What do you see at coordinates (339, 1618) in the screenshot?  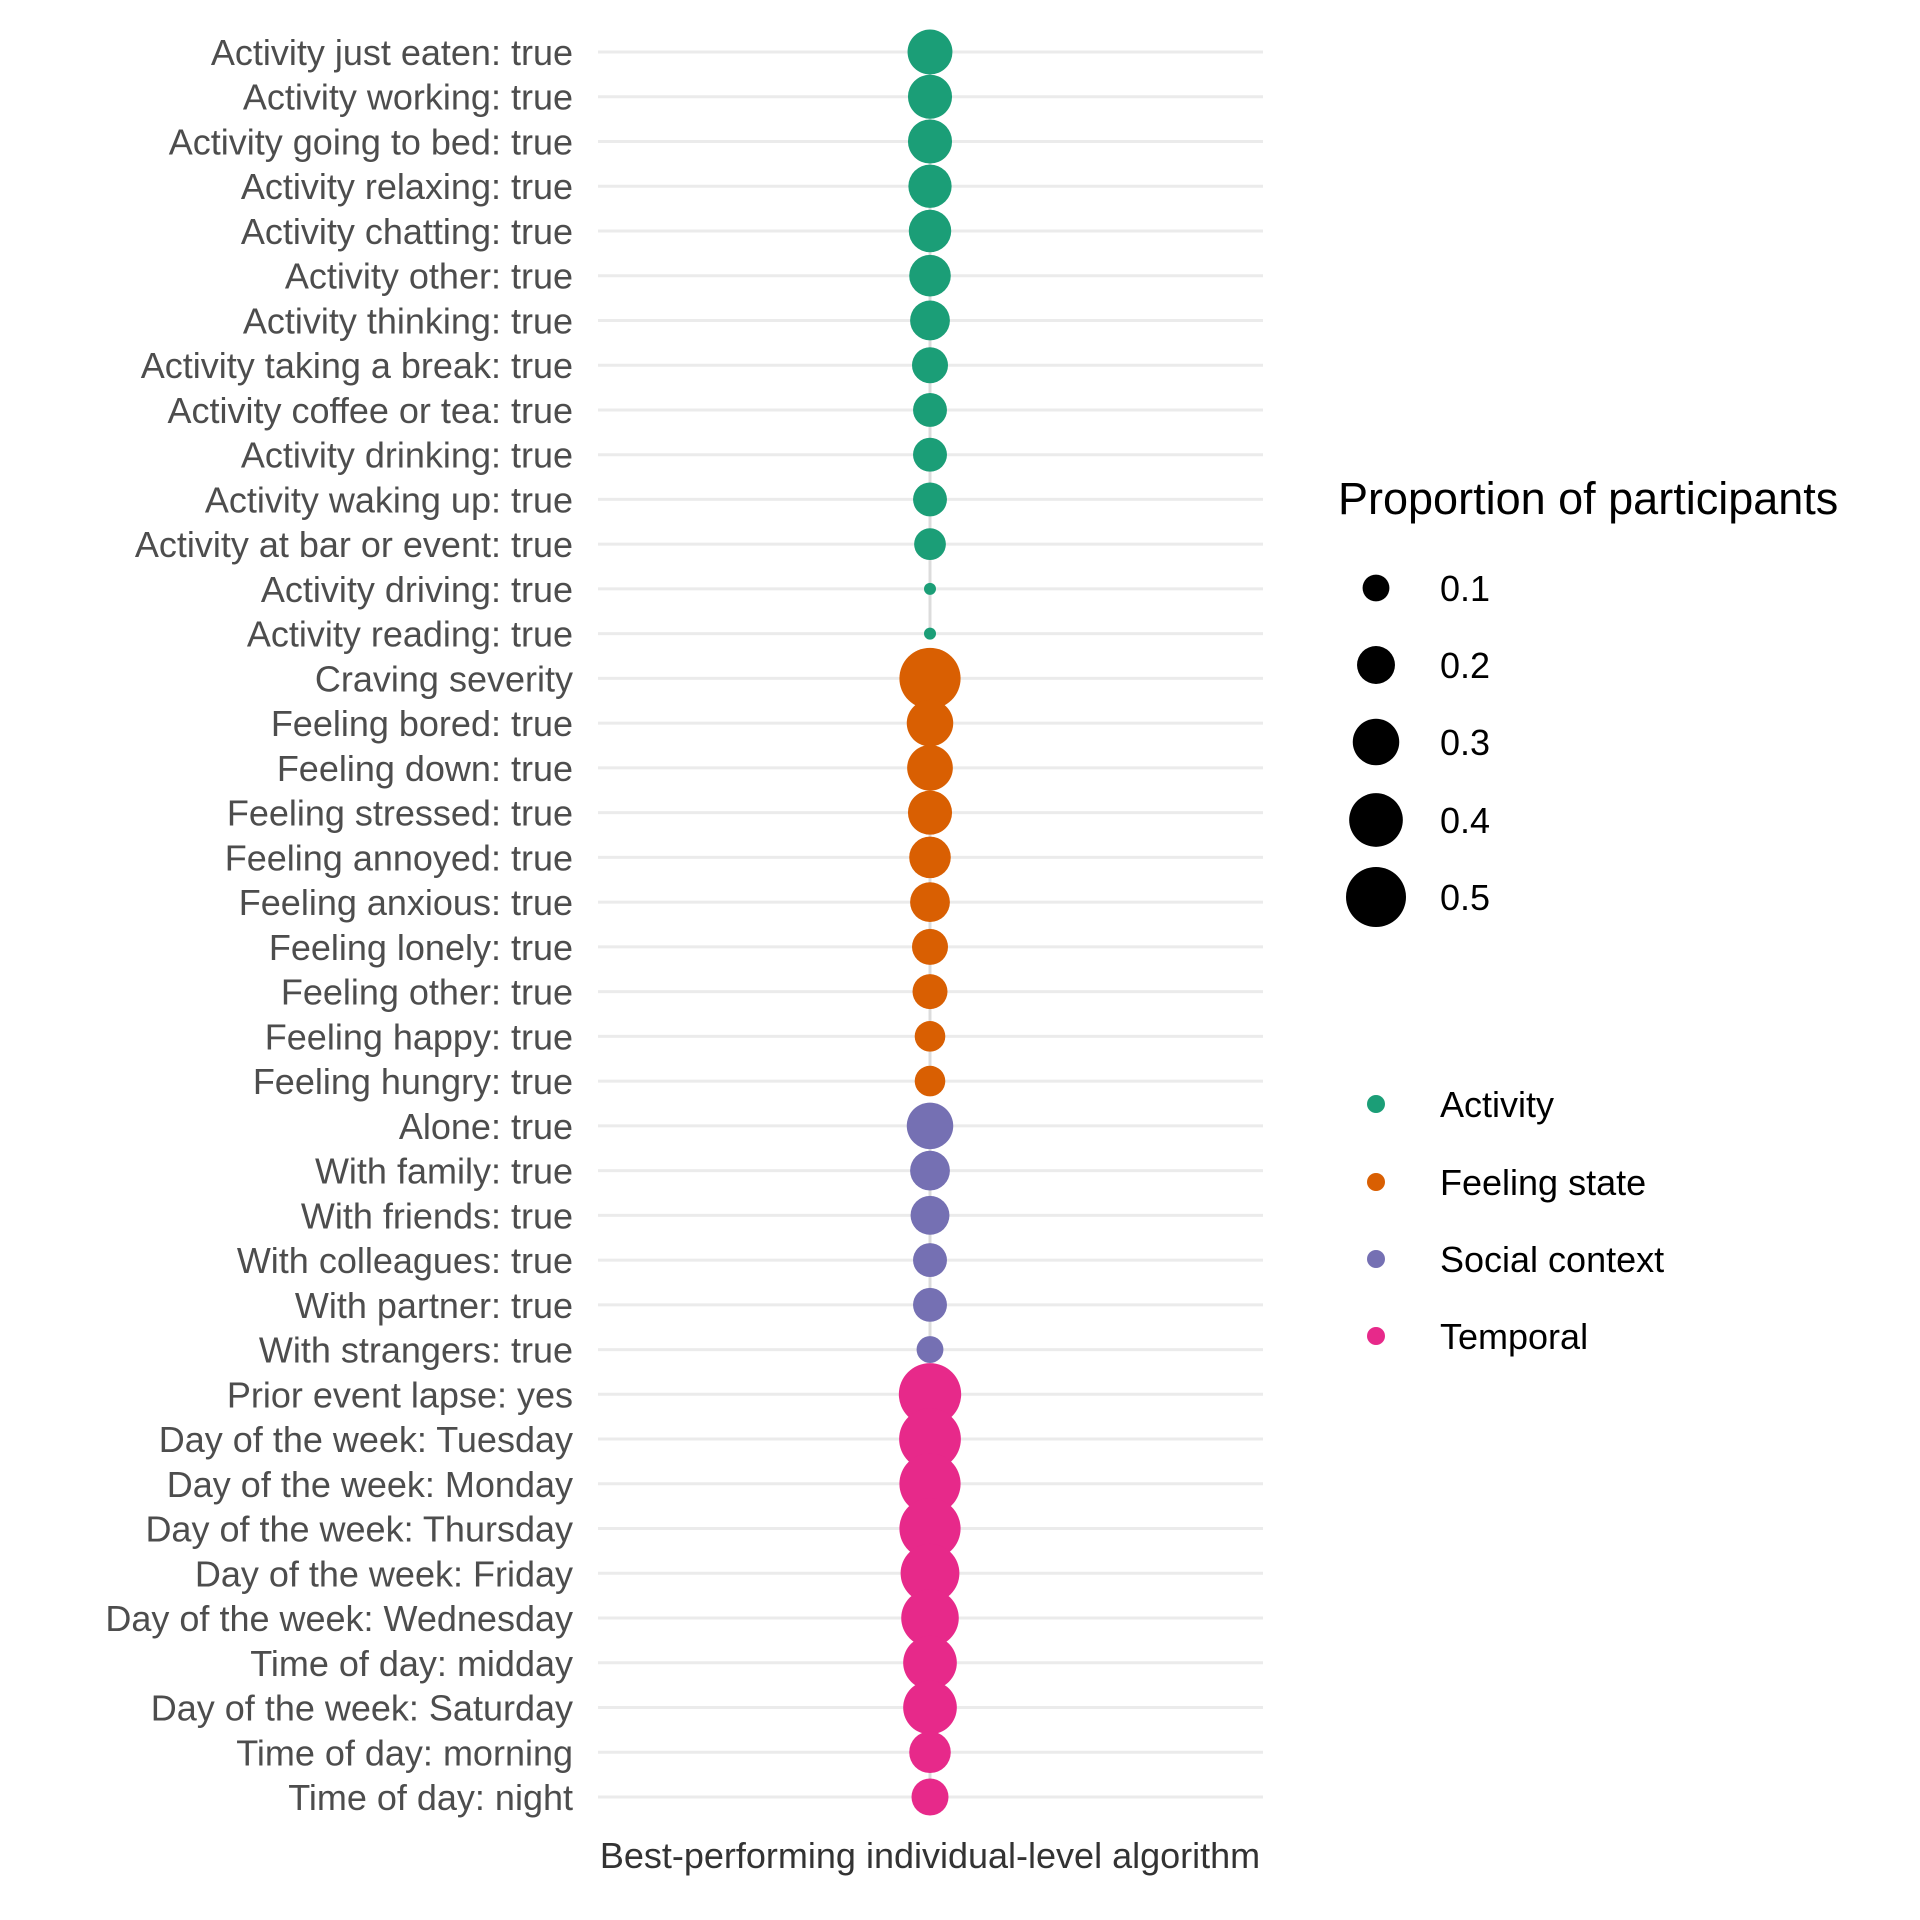 I see `y-tick-label: Day of the week: Wednesday` at bounding box center [339, 1618].